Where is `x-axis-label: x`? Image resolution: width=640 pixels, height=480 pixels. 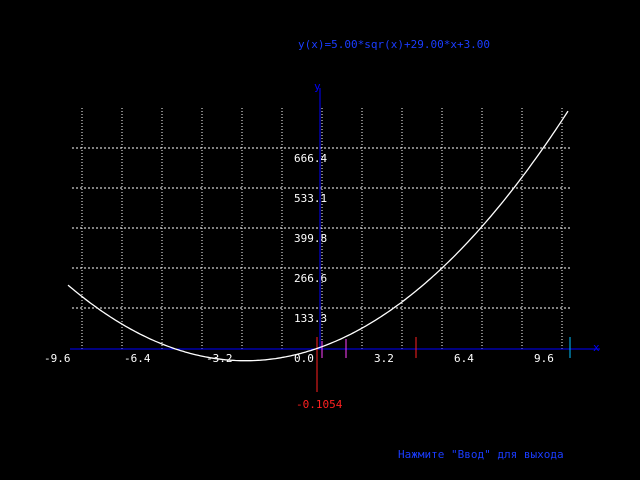
x-axis-label: x is located at coordinates (596, 347).